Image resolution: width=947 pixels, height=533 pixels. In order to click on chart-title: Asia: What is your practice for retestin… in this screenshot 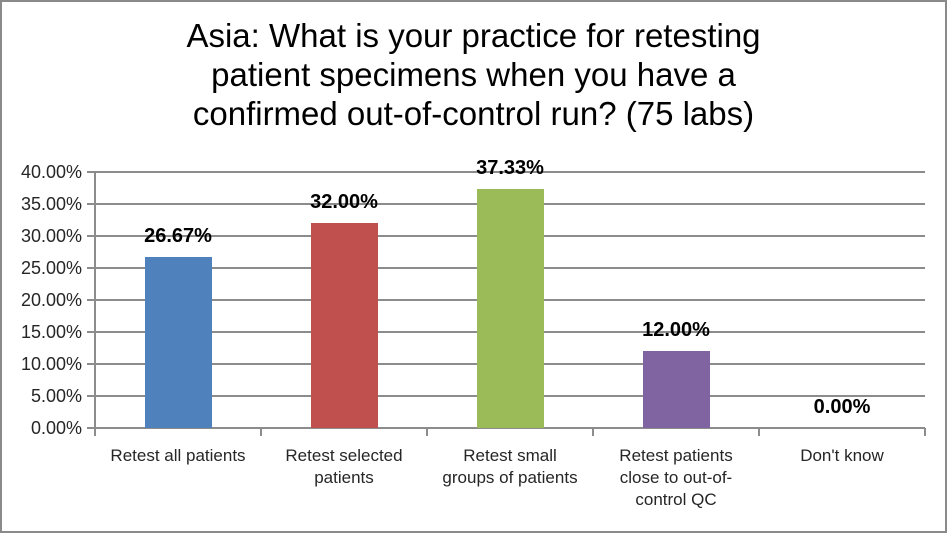, I will do `click(473, 74)`.